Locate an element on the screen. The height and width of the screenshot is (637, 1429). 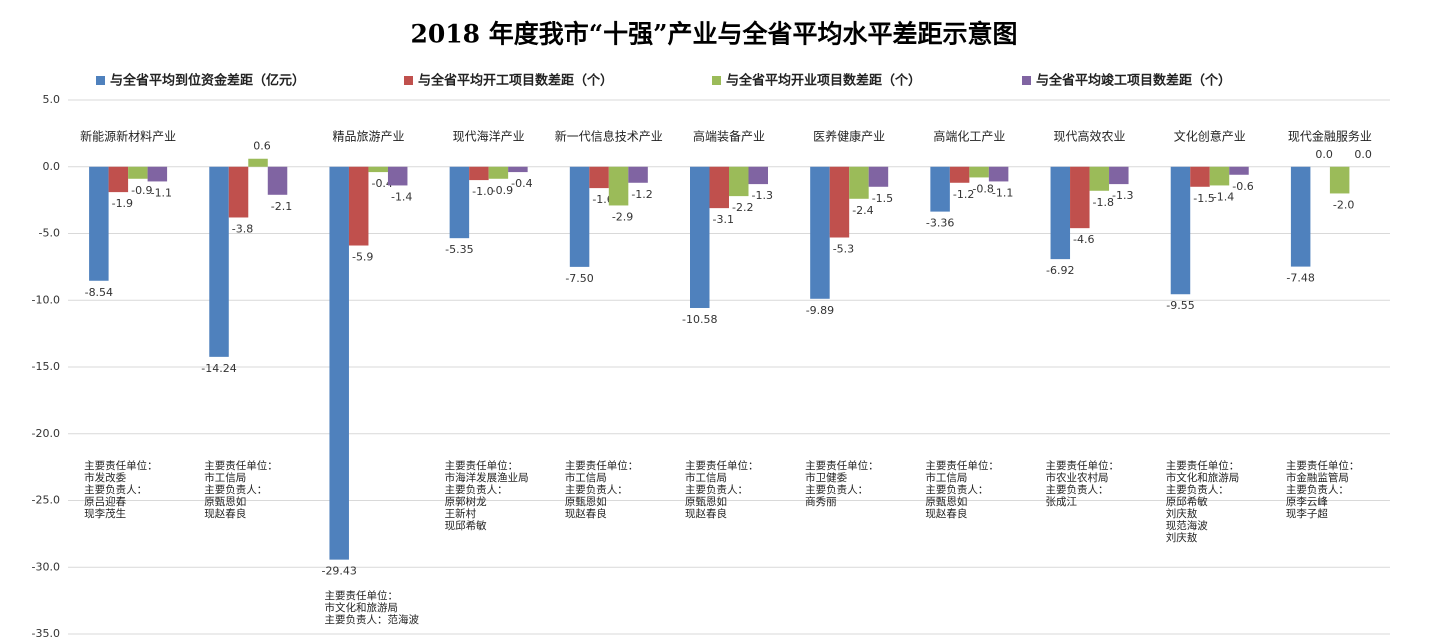
note-line: 原吕迎春 is located at coordinates (105, 502).